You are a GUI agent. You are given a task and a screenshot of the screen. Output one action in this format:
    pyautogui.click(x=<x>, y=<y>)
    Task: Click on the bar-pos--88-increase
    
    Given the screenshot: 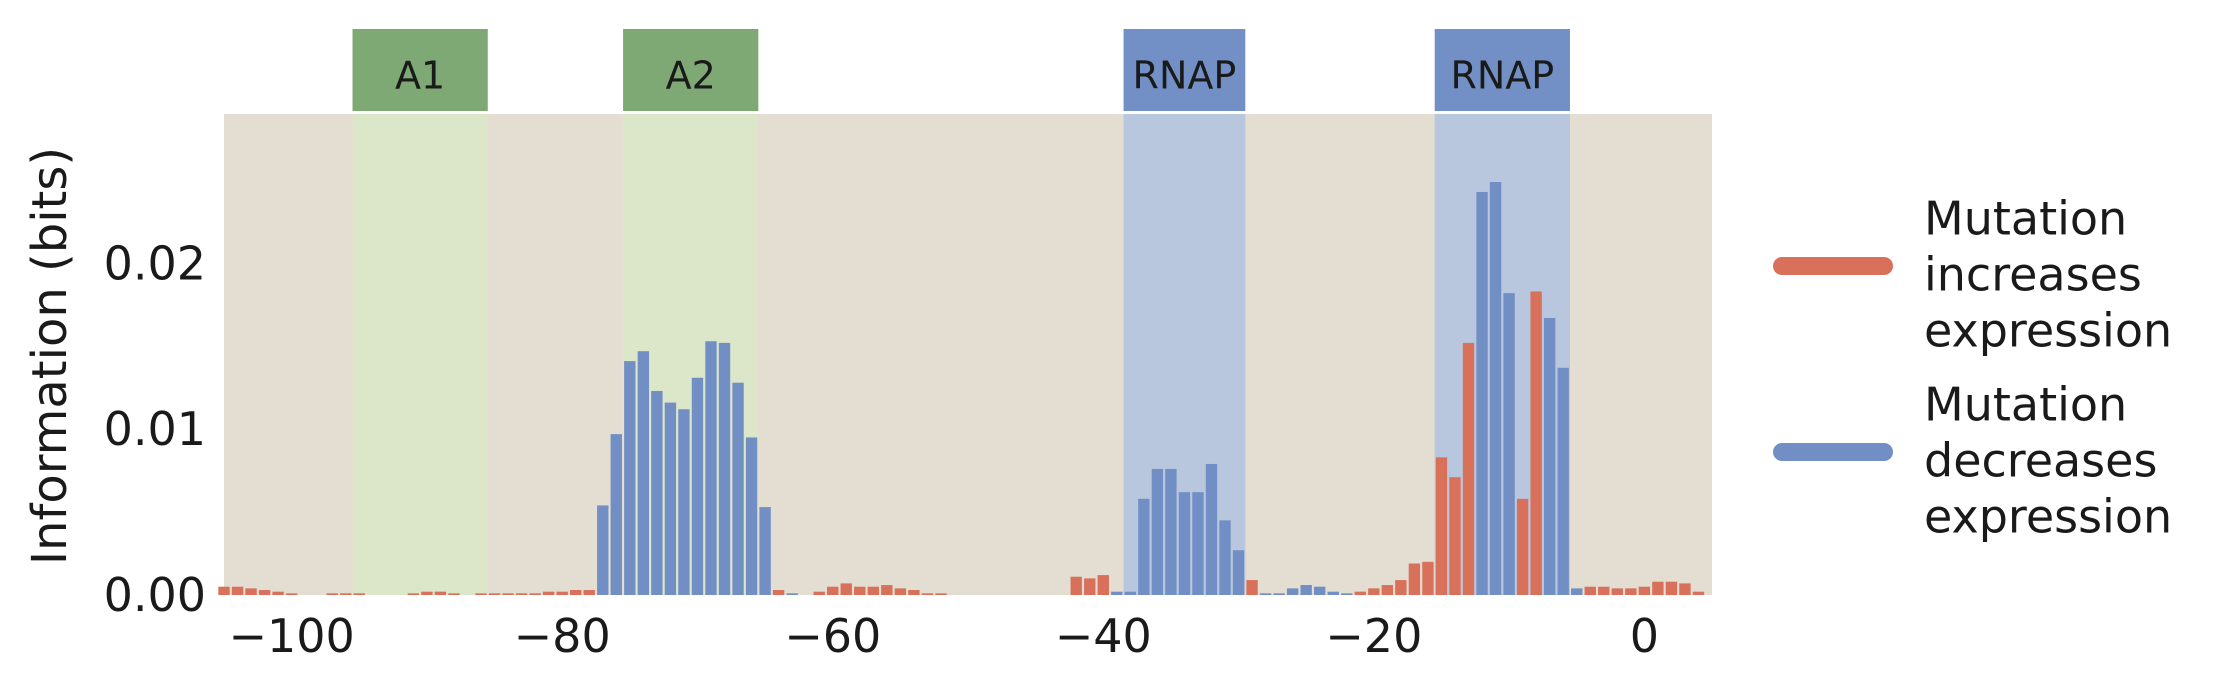 What is the action you would take?
    pyautogui.click(x=454, y=594)
    